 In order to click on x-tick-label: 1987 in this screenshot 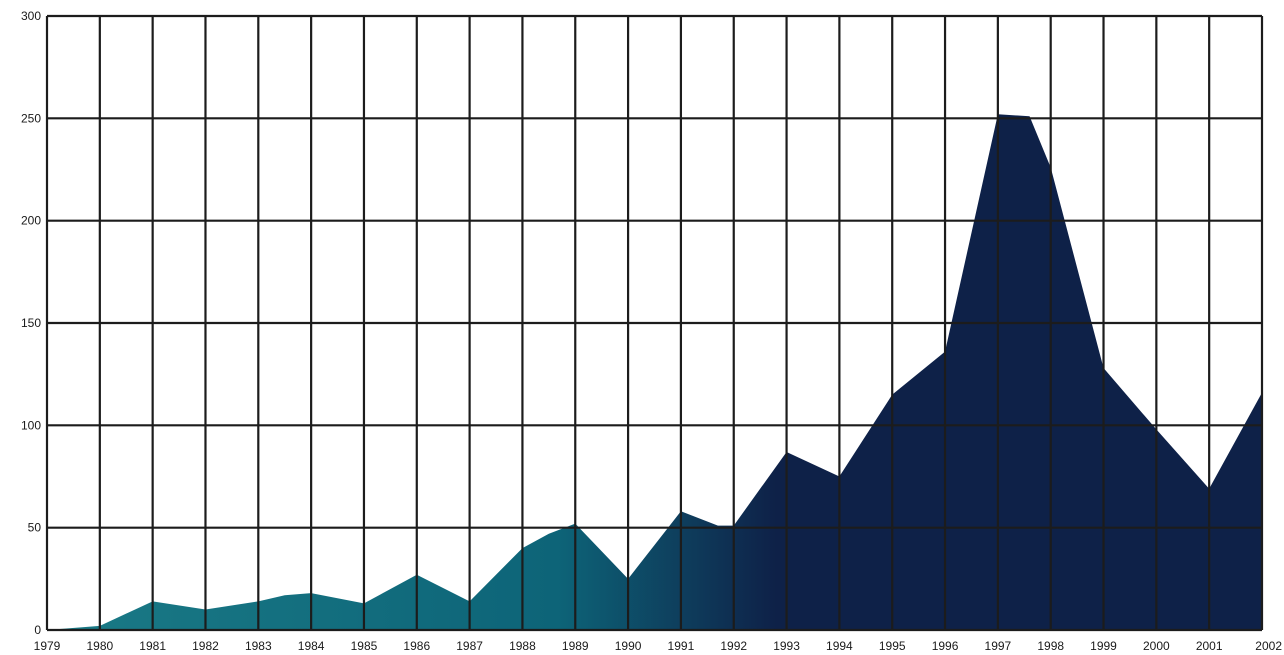, I will do `click(469, 646)`.